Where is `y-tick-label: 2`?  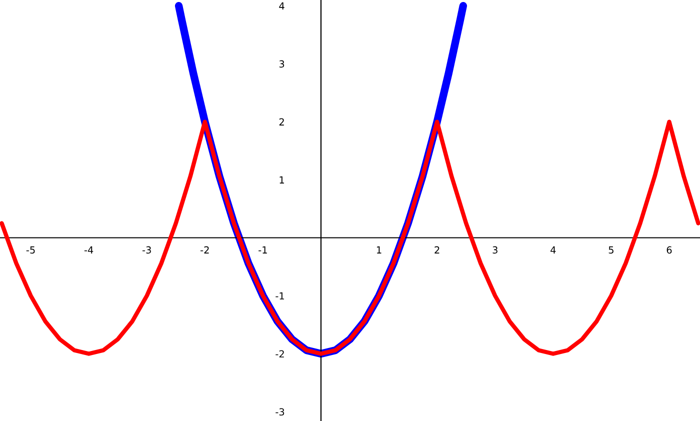 y-tick-label: 2 is located at coordinates (281, 122).